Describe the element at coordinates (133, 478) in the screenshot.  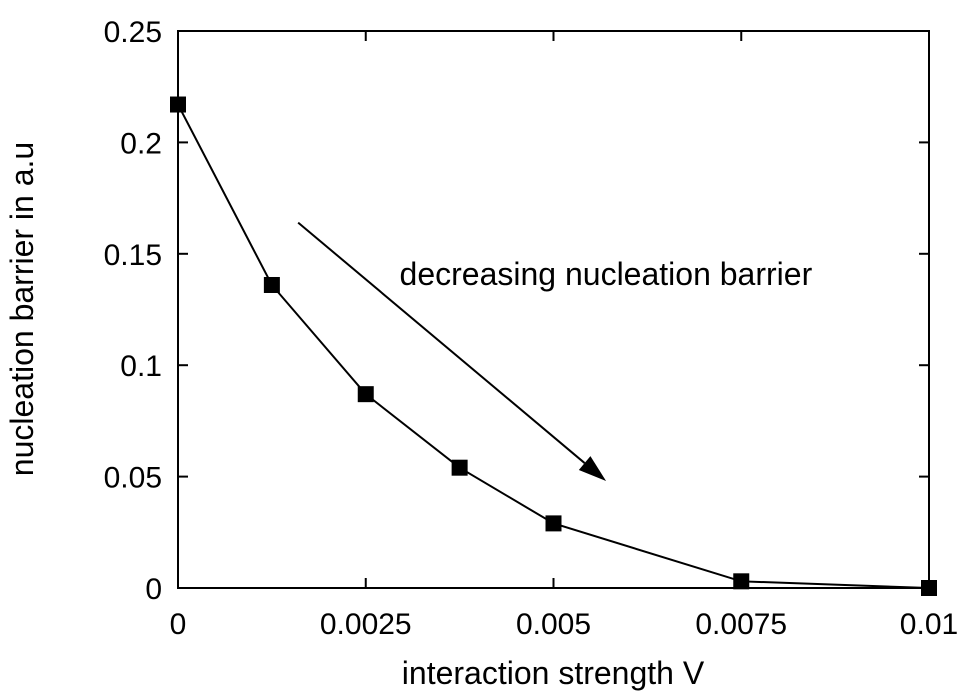
I see `y-tick-label: 0.05` at that location.